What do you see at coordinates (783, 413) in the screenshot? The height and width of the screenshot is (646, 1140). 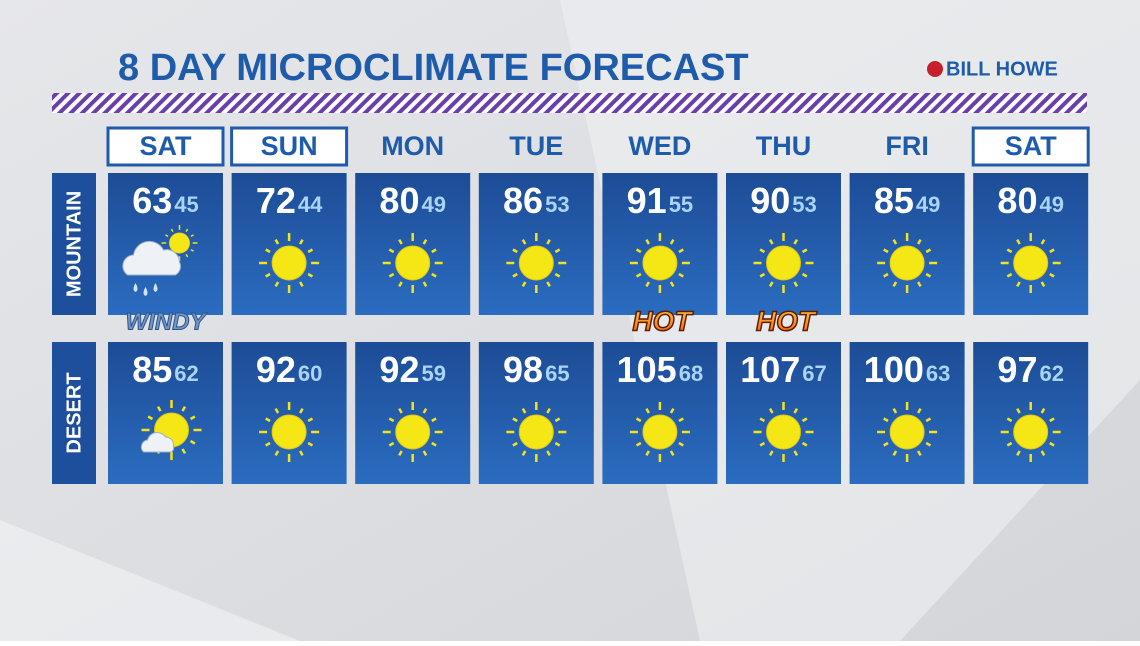 I see `forecast-cell: 107 67` at bounding box center [783, 413].